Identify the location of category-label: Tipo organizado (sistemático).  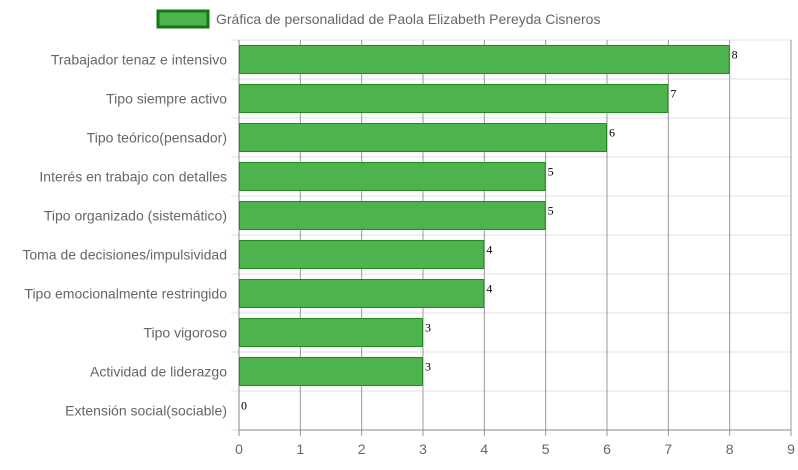
(135, 216).